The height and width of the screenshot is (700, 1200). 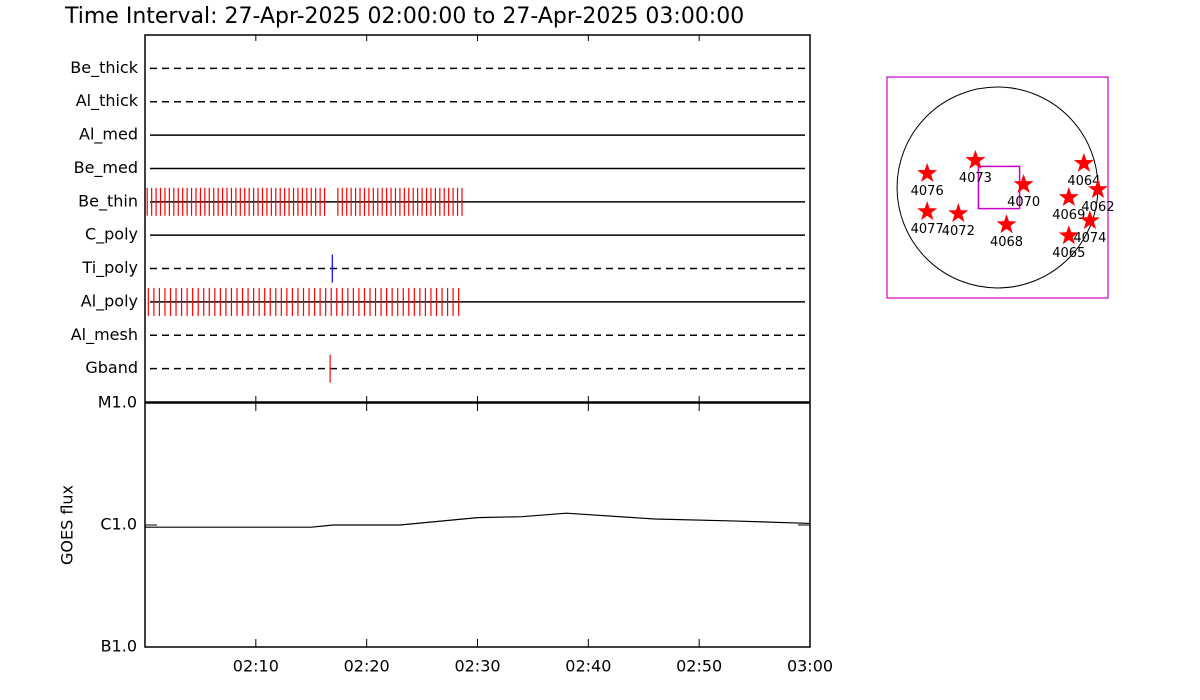 What do you see at coordinates (109, 268) in the screenshot?
I see `filter-label: Ti_poly` at bounding box center [109, 268].